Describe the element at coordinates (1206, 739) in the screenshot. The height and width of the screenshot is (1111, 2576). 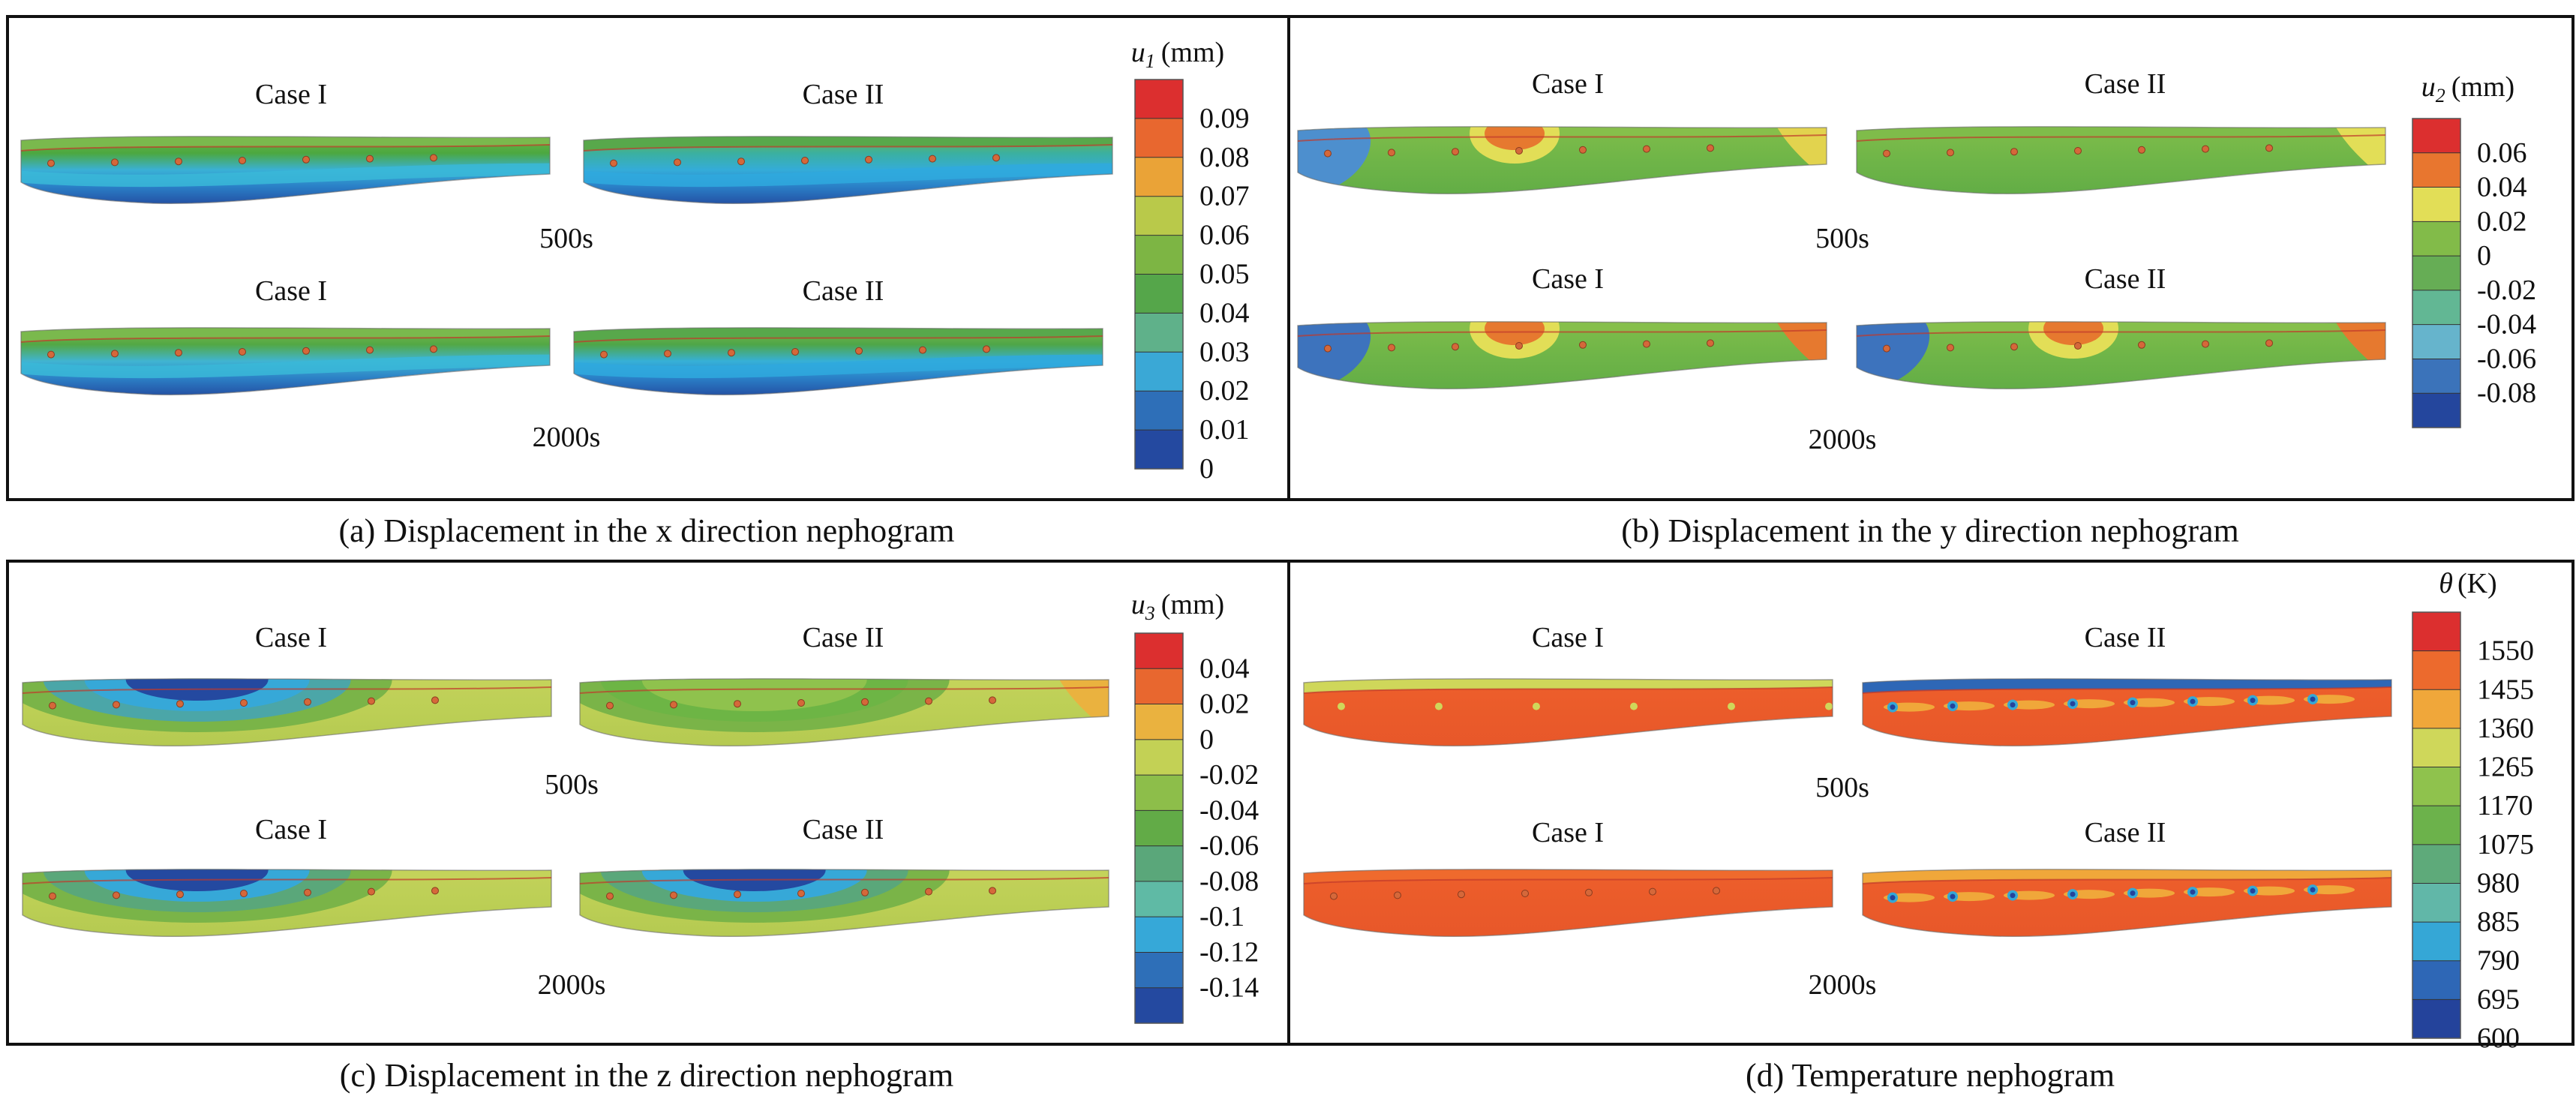
I see `legend-label-2: 0` at that location.